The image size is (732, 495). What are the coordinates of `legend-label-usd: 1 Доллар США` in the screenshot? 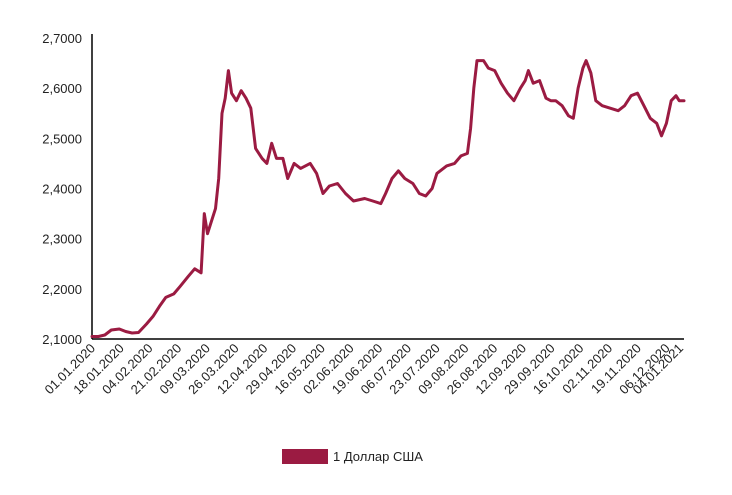 It's located at (378, 456).